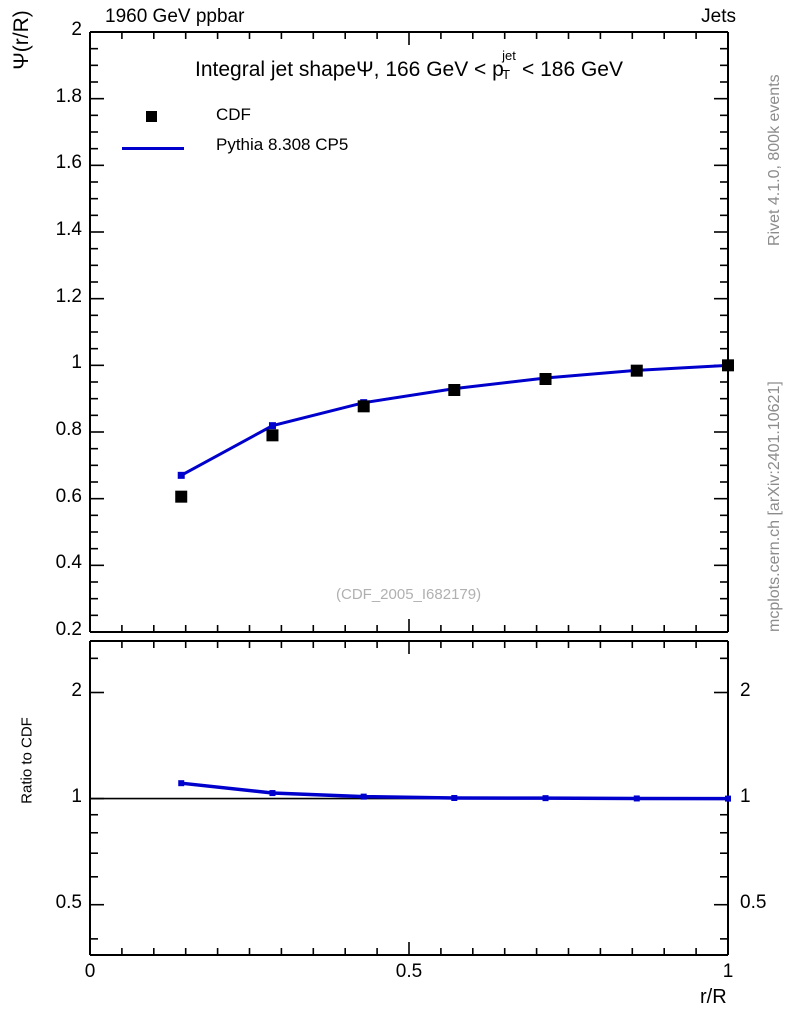 The height and width of the screenshot is (1024, 786). Describe the element at coordinates (76, 690) in the screenshot. I see `ratio-y-tick-label-left: 2` at that location.